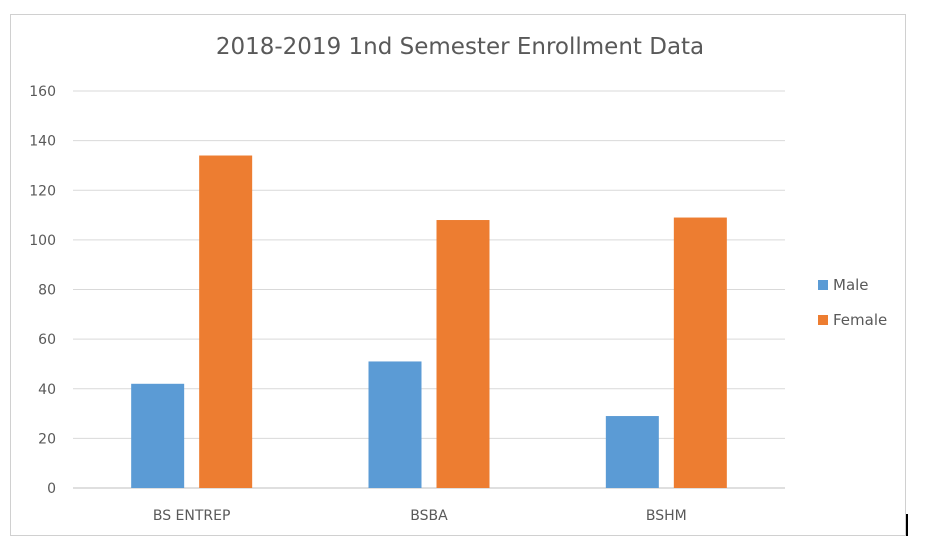 The height and width of the screenshot is (546, 926). I want to click on y-tick-label: 160, so click(42, 92).